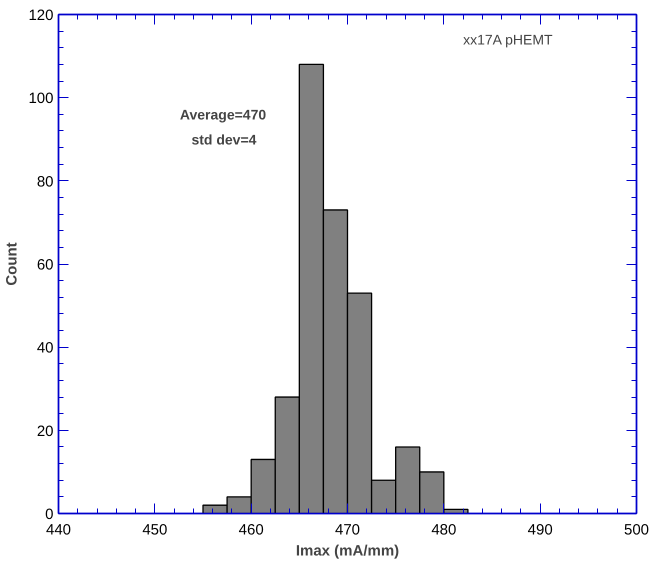 This screenshot has width=652, height=562. Describe the element at coordinates (41, 99) in the screenshot. I see `y-tick-label: 100` at that location.